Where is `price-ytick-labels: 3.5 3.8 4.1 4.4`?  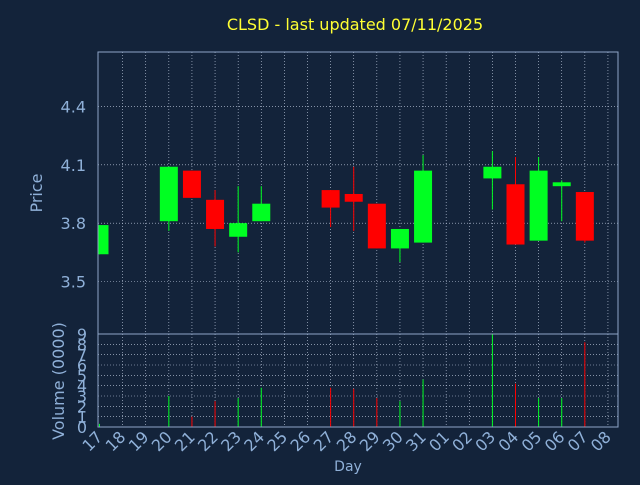 price-ytick-labels: 3.5 3.8 4.1 4.4 is located at coordinates (73, 194).